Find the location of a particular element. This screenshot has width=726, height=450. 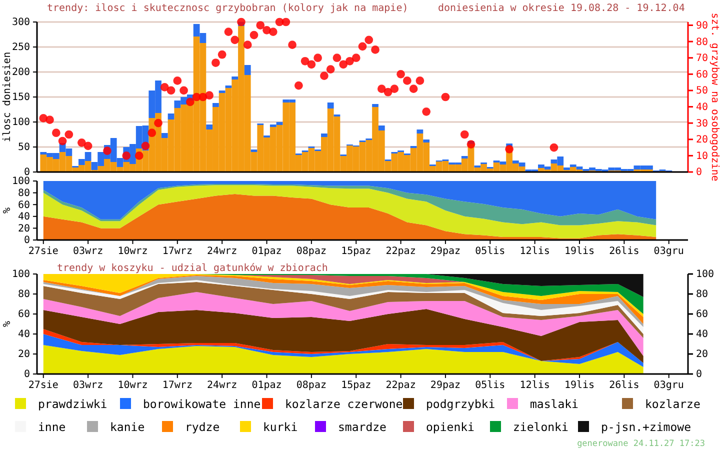

legend-label: opienki is located at coordinates (450, 427).